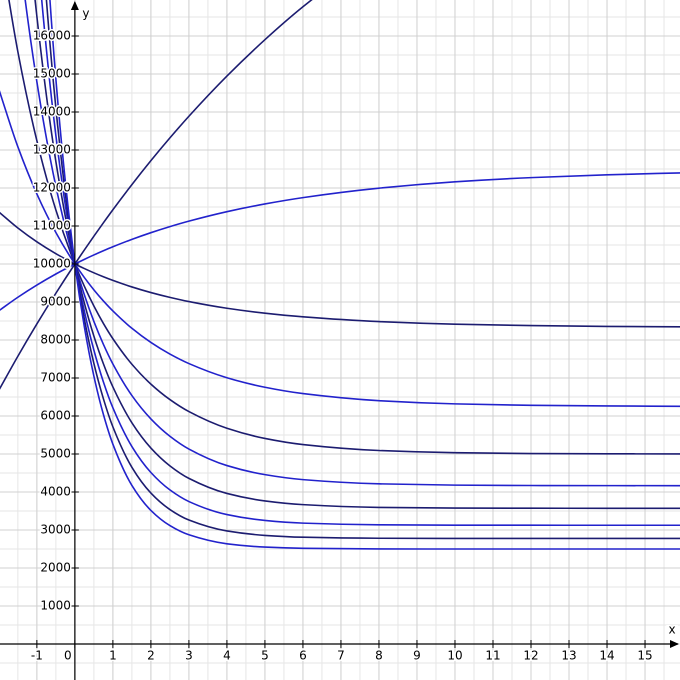  Describe the element at coordinates (568, 656) in the screenshot. I see `x-tick-label: 13` at that location.